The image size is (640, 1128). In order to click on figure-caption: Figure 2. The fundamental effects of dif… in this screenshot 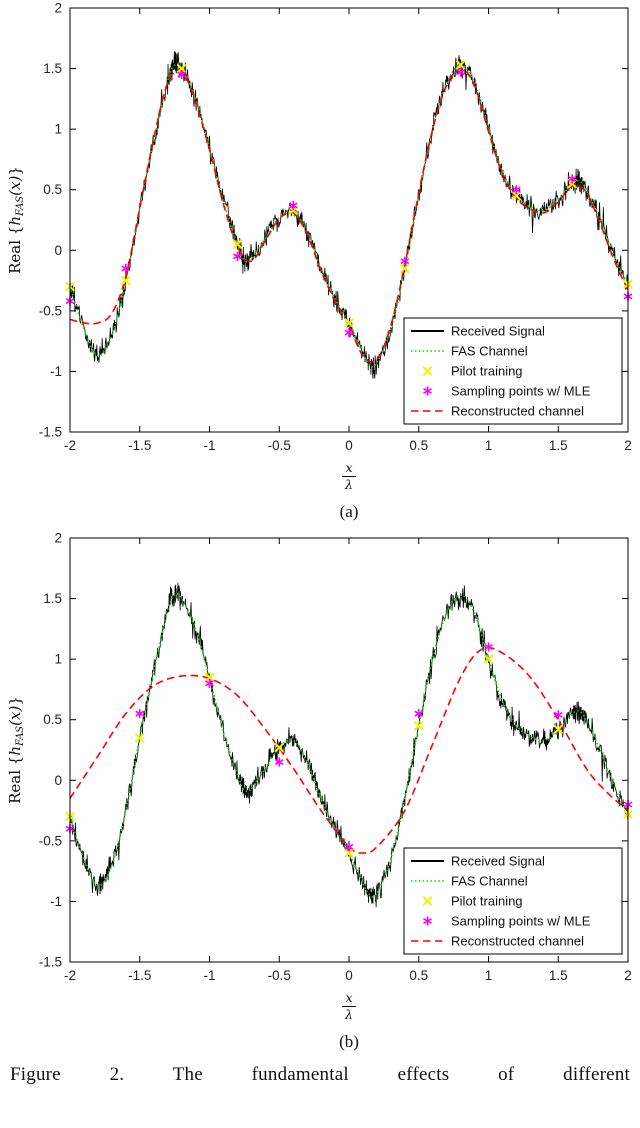, I will do `click(320, 1074)`.